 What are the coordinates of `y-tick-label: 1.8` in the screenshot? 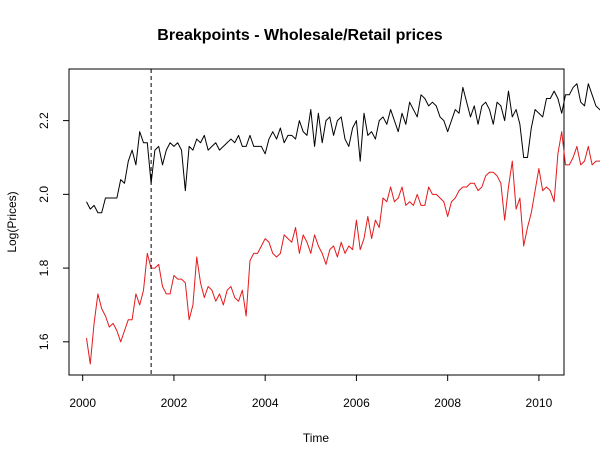 It's located at (44, 267).